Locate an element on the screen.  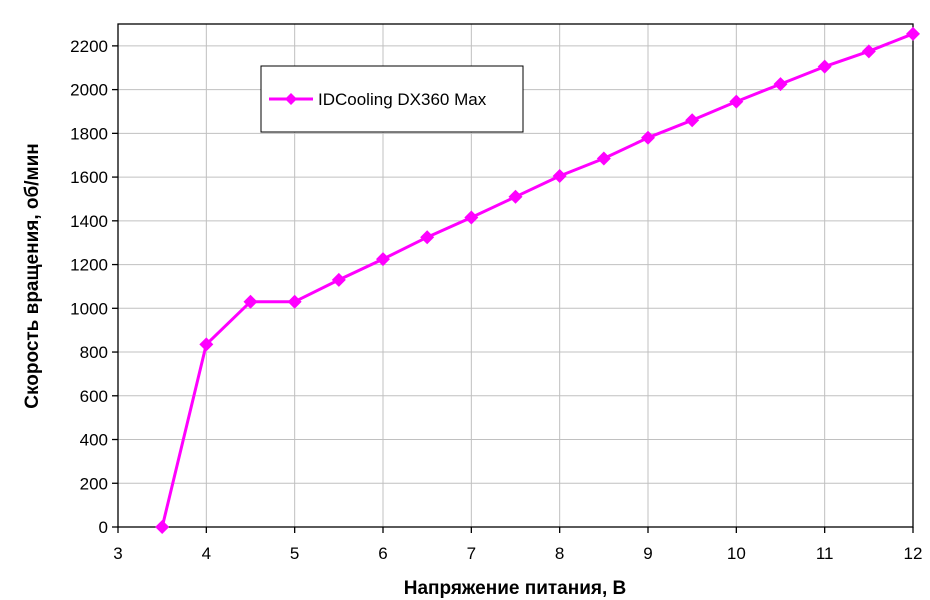
x-tick-label: 6 is located at coordinates (382, 553).